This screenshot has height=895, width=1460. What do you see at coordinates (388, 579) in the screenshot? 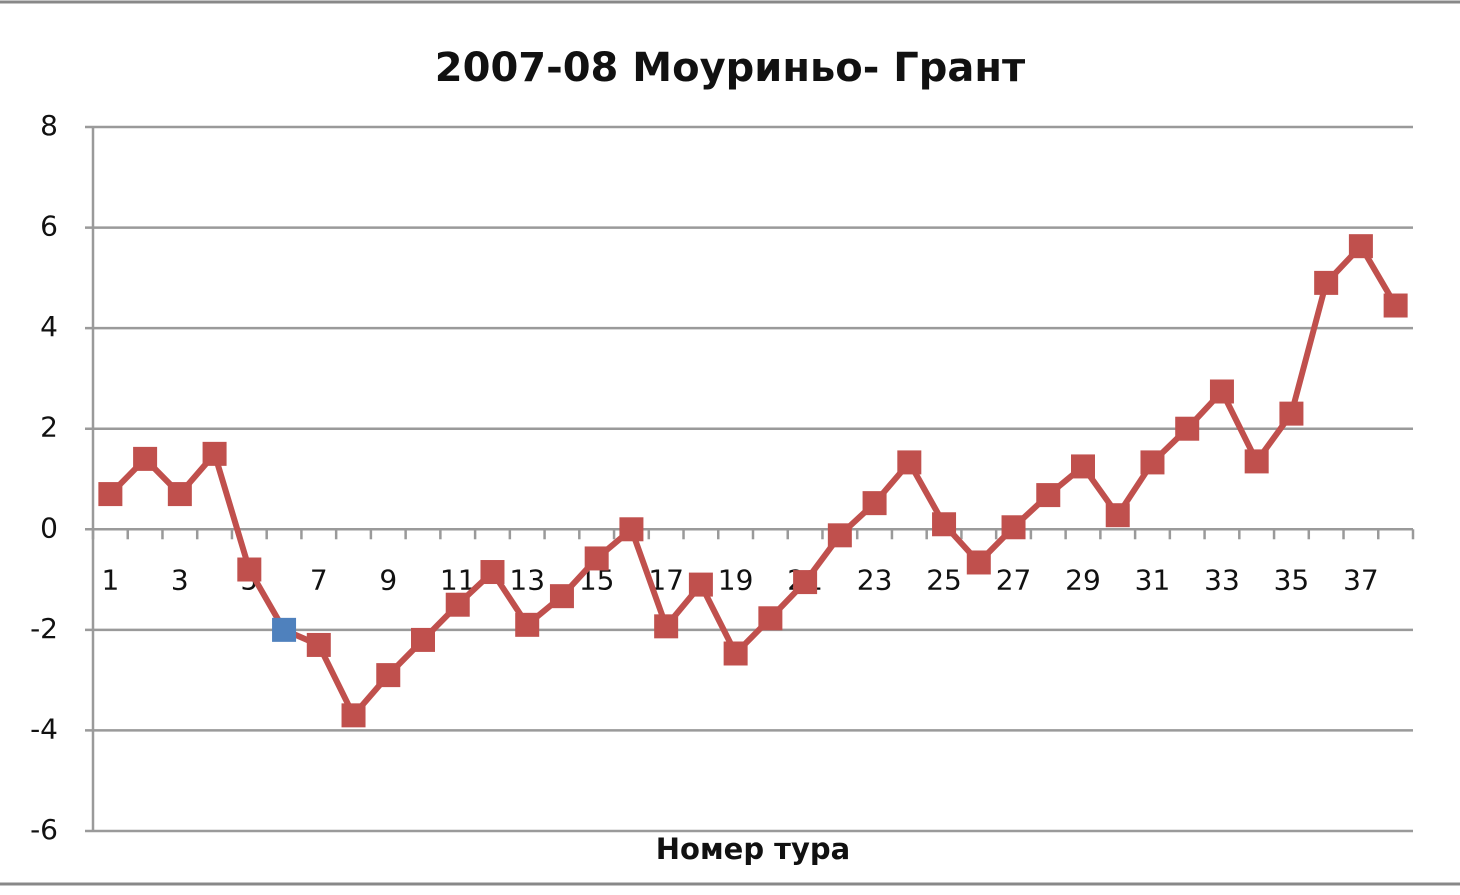
I see `x-tick-label: 9` at bounding box center [388, 579].